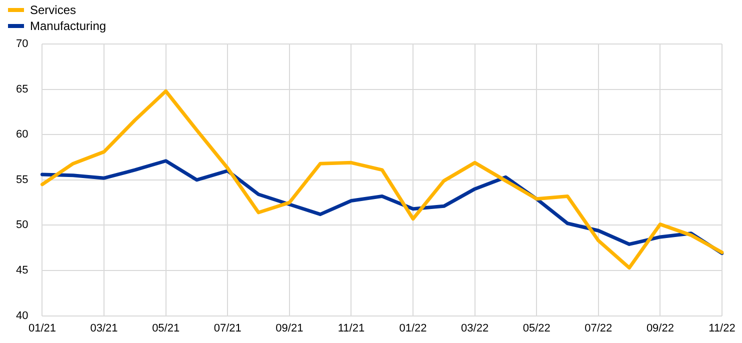 This screenshot has height=343, width=742. I want to click on y-tick-label: 70, so click(22, 44).